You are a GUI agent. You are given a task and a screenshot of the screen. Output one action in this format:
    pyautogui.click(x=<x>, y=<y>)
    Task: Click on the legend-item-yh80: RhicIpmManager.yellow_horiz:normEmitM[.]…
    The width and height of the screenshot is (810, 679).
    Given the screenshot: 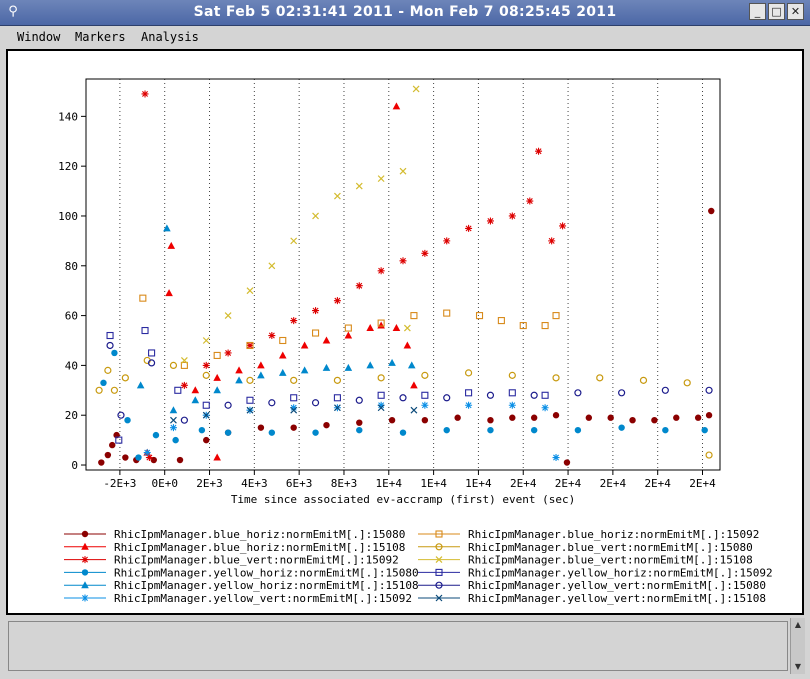 What is the action you would take?
    pyautogui.click(x=241, y=572)
    